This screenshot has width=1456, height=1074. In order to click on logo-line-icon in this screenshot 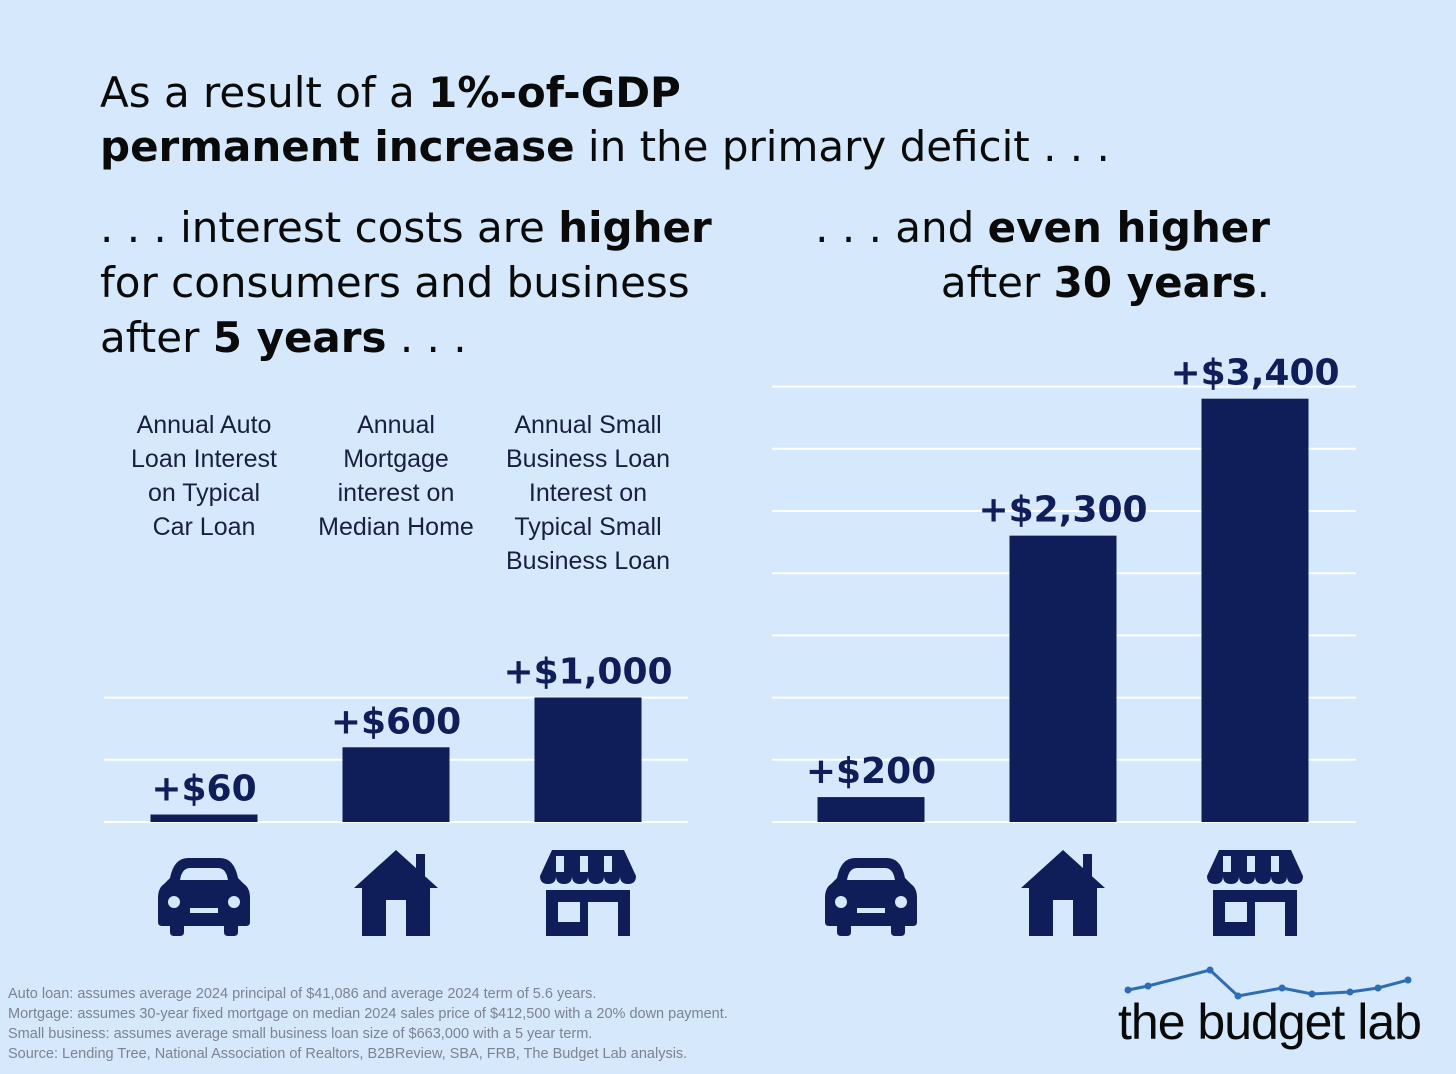, I will do `click(1268, 983)`.